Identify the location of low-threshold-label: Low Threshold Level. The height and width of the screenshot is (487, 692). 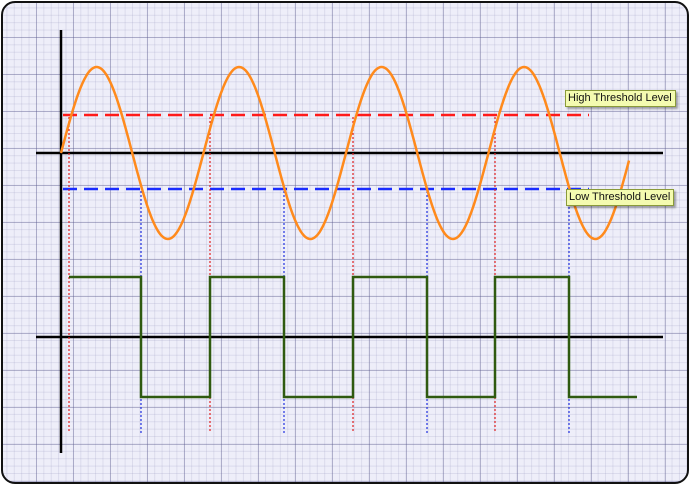
(620, 197).